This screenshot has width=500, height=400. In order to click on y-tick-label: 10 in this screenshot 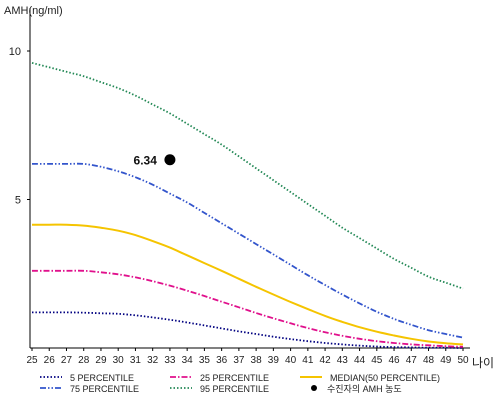, I will do `click(15, 52)`.